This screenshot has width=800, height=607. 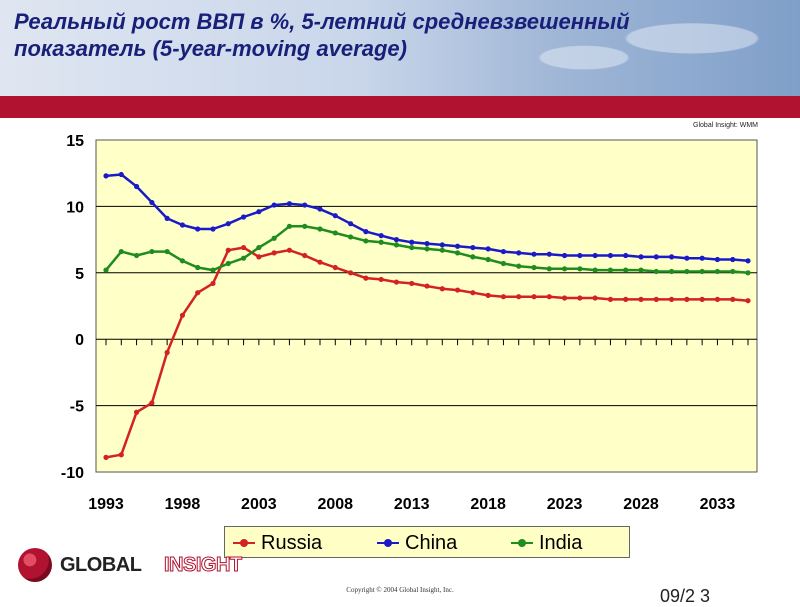 What do you see at coordinates (400, 590) in the screenshot?
I see `copyright-text: Copyright © 2004 Global Insight, Inc.` at bounding box center [400, 590].